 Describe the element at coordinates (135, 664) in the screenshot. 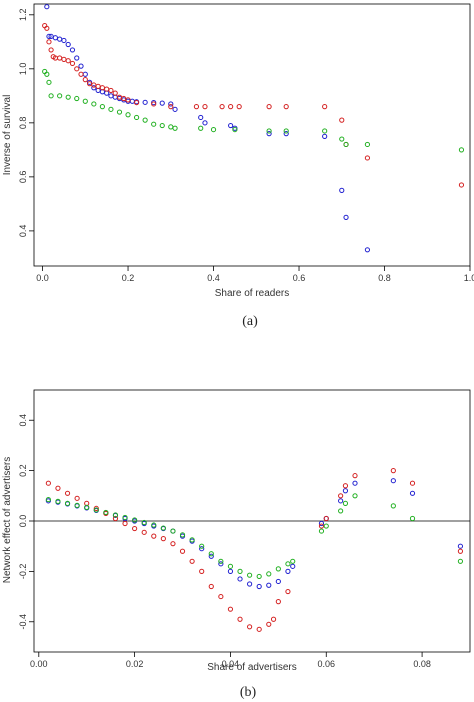

I see `panel-b-xtick-label: 0.02` at that location.